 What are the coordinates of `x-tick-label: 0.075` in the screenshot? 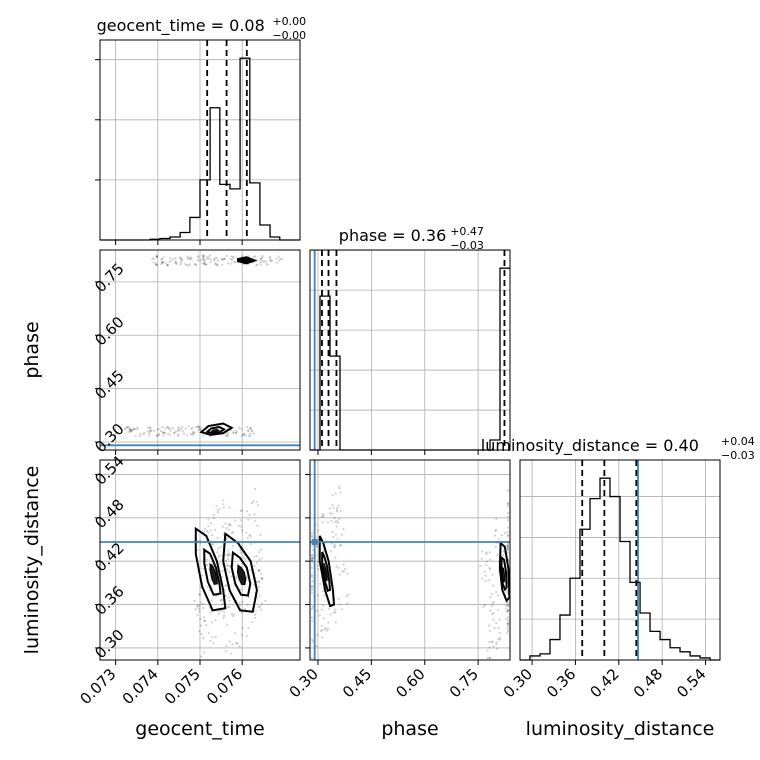 It's located at (182, 686).